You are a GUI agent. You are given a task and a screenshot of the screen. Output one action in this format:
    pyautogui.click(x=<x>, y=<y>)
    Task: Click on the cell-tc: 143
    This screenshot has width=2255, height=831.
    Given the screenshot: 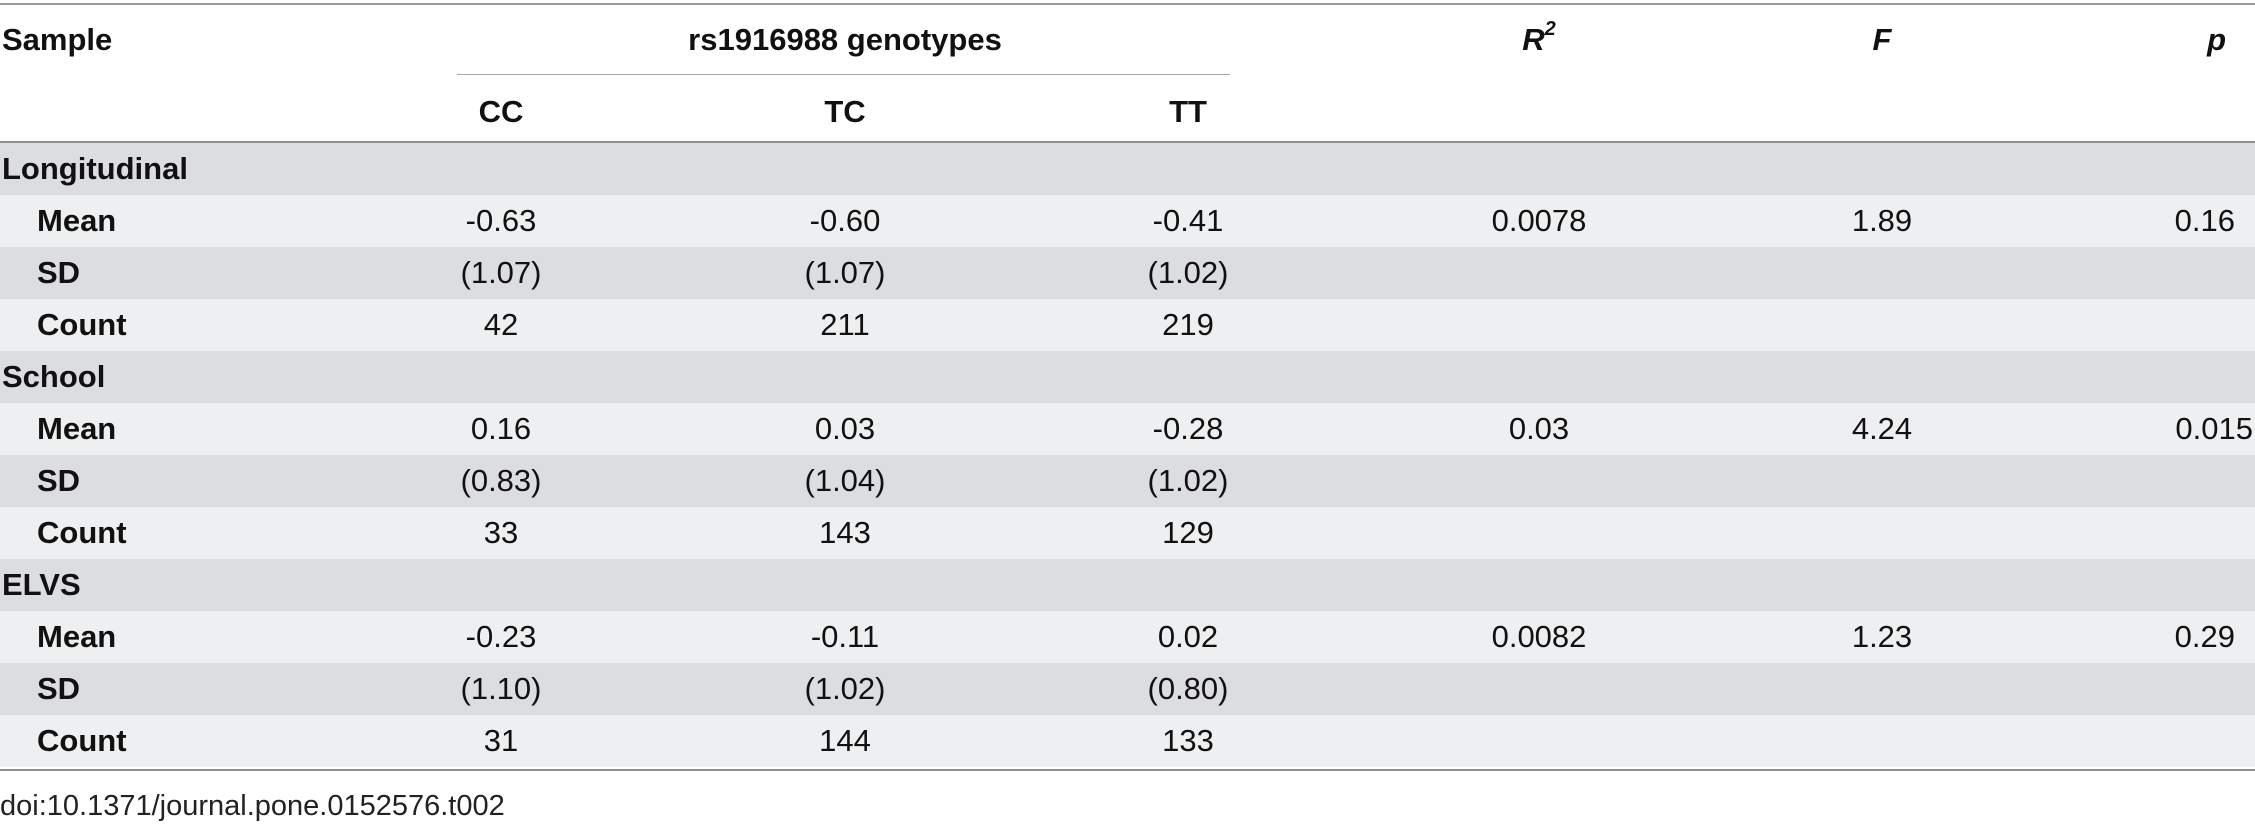 What is the action you would take?
    pyautogui.click(x=845, y=532)
    